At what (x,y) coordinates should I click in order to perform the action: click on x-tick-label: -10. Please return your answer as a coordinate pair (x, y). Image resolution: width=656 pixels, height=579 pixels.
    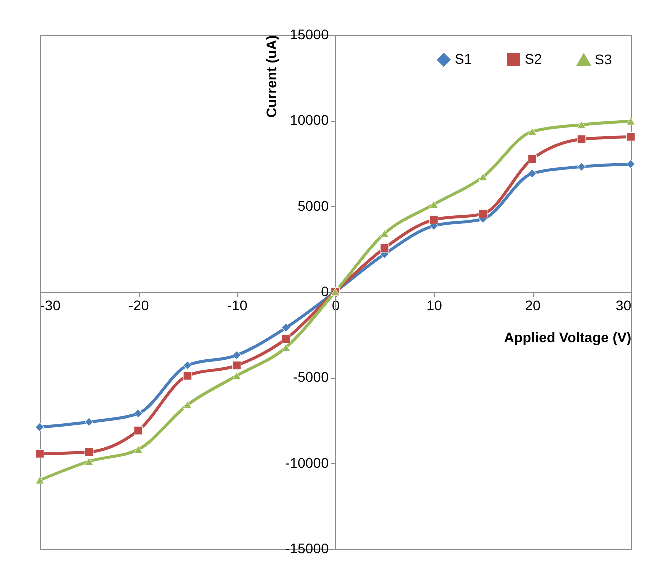
    Looking at the image, I should click on (237, 306).